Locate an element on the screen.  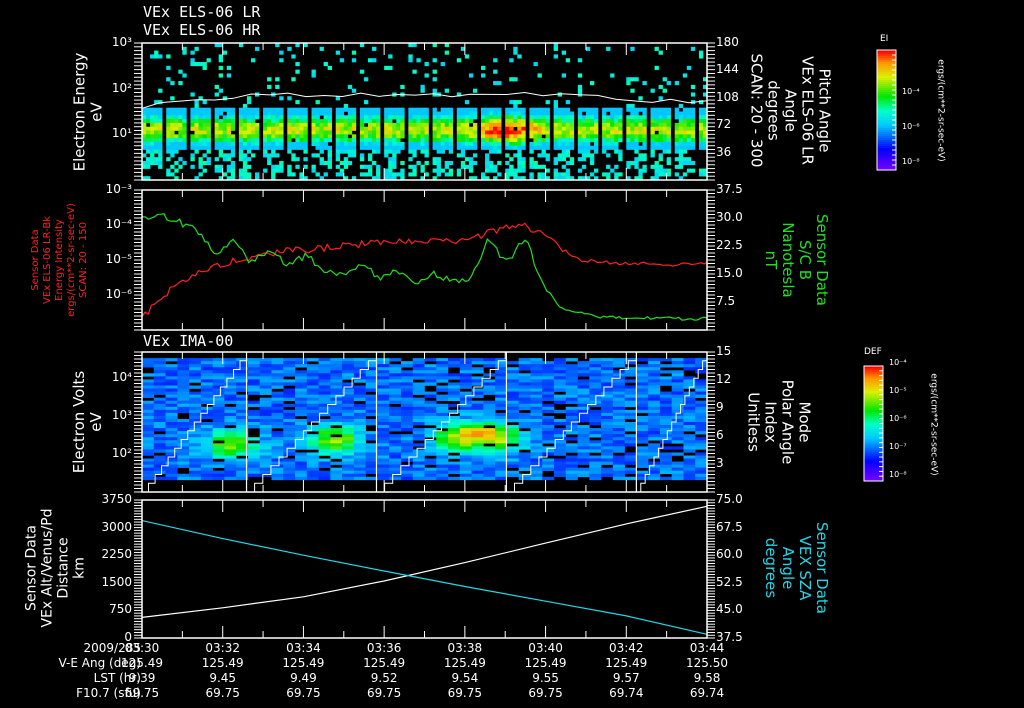
footer-lst: 9.52 is located at coordinates (384, 678).